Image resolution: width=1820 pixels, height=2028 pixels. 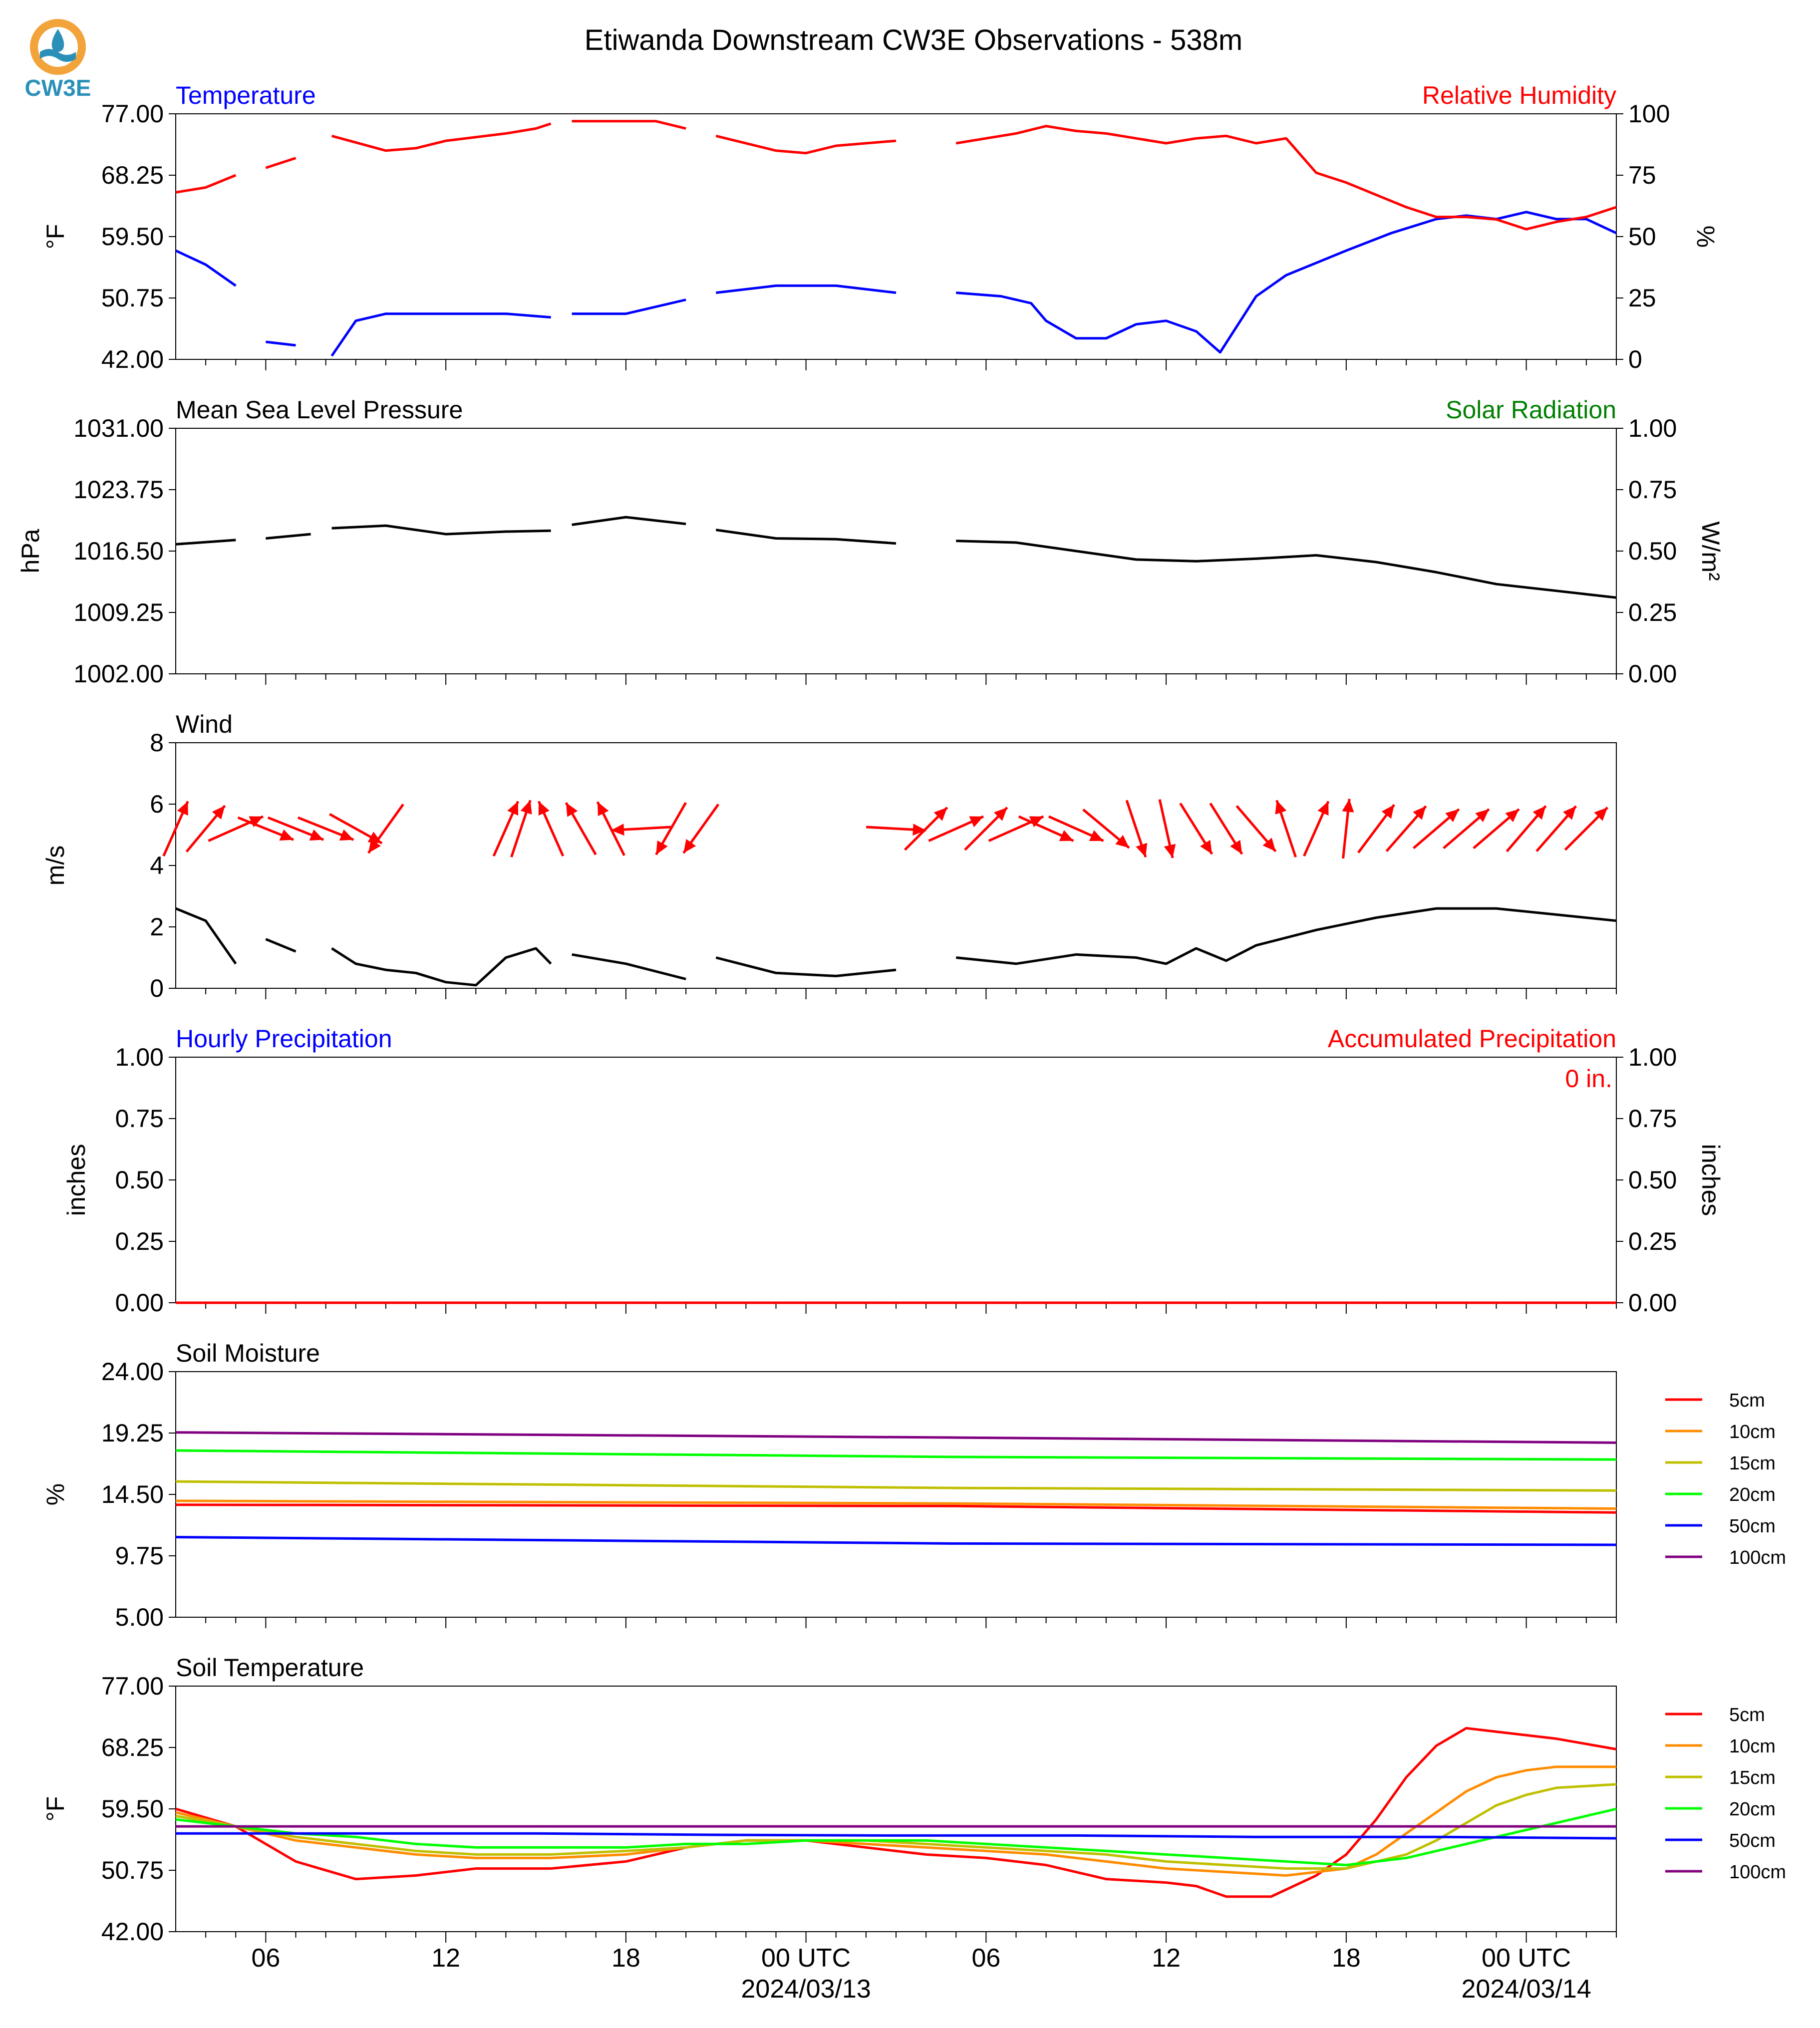 I want to click on y-tick-label: 0, so click(x=157, y=988).